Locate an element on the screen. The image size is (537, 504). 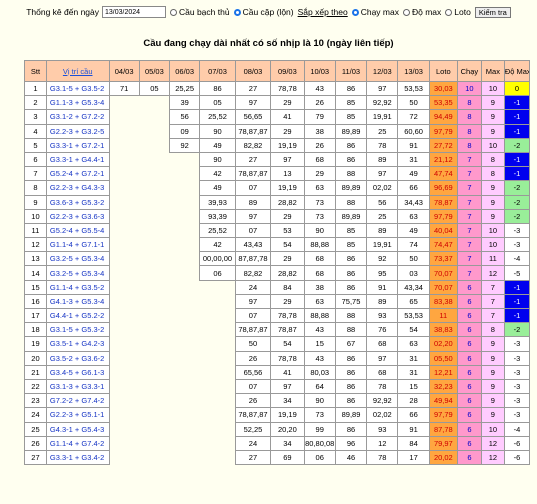
position-link: G3.1-2 + G7.2-2 is located at coordinates (77, 117).